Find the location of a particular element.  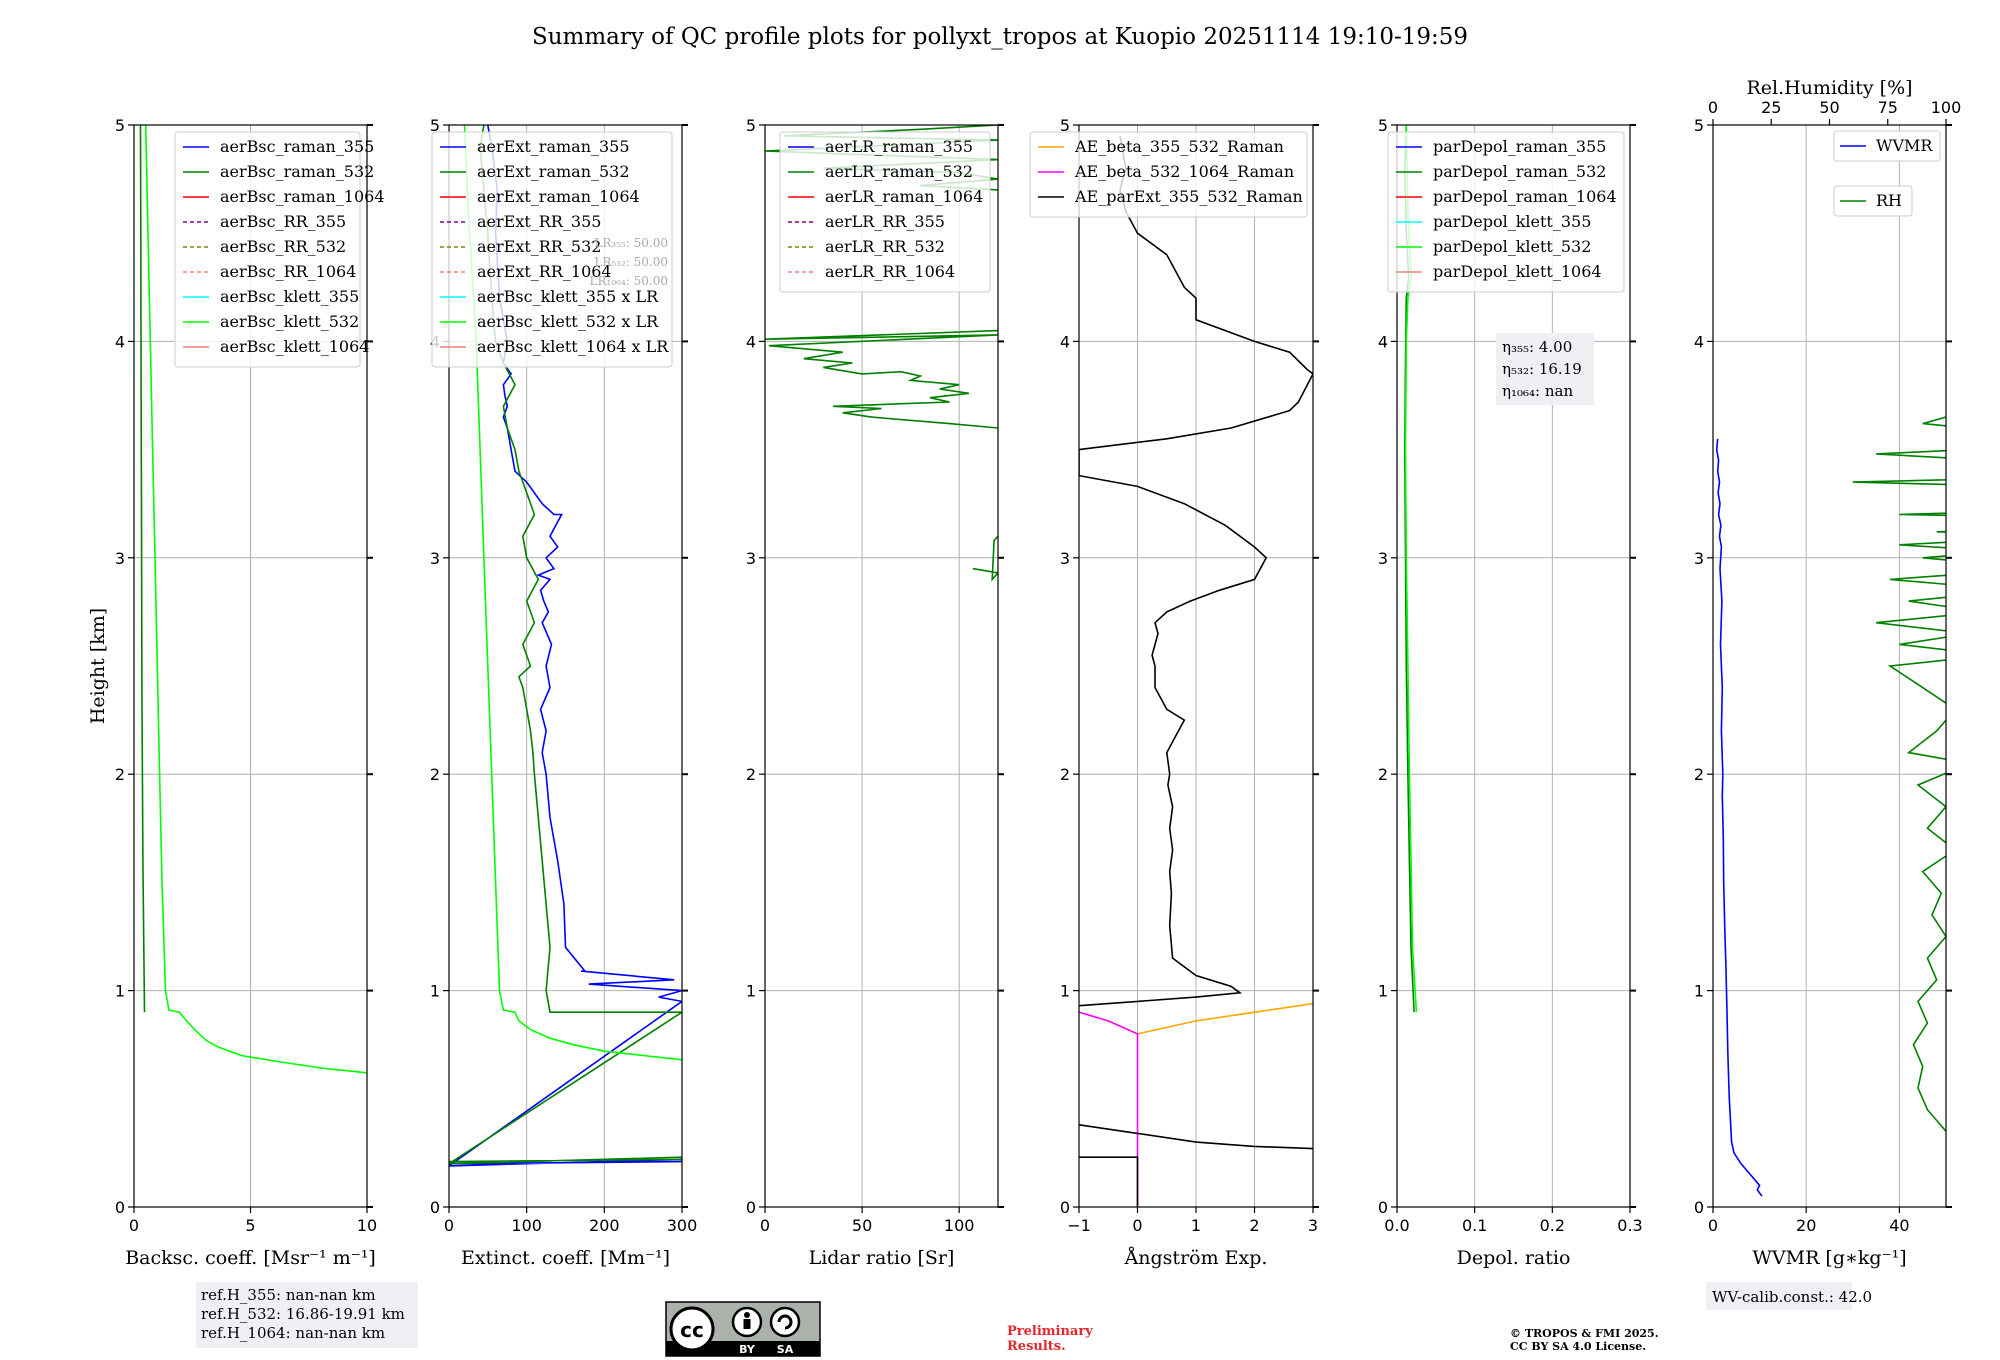

legend-entry-aerext-rr-355: aerExt_RR_355 is located at coordinates (539, 221).